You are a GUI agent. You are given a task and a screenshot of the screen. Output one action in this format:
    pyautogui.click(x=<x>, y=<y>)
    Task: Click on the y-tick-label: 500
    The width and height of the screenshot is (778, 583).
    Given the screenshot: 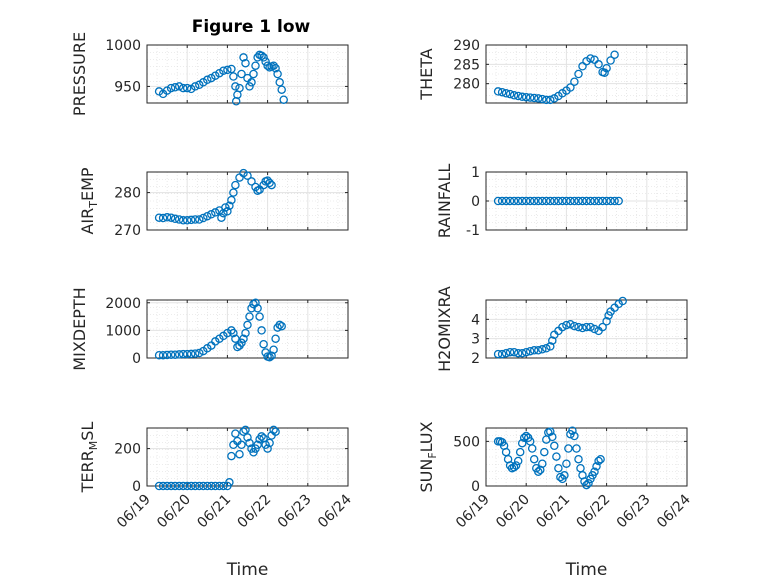 What is the action you would take?
    pyautogui.click(x=466, y=442)
    